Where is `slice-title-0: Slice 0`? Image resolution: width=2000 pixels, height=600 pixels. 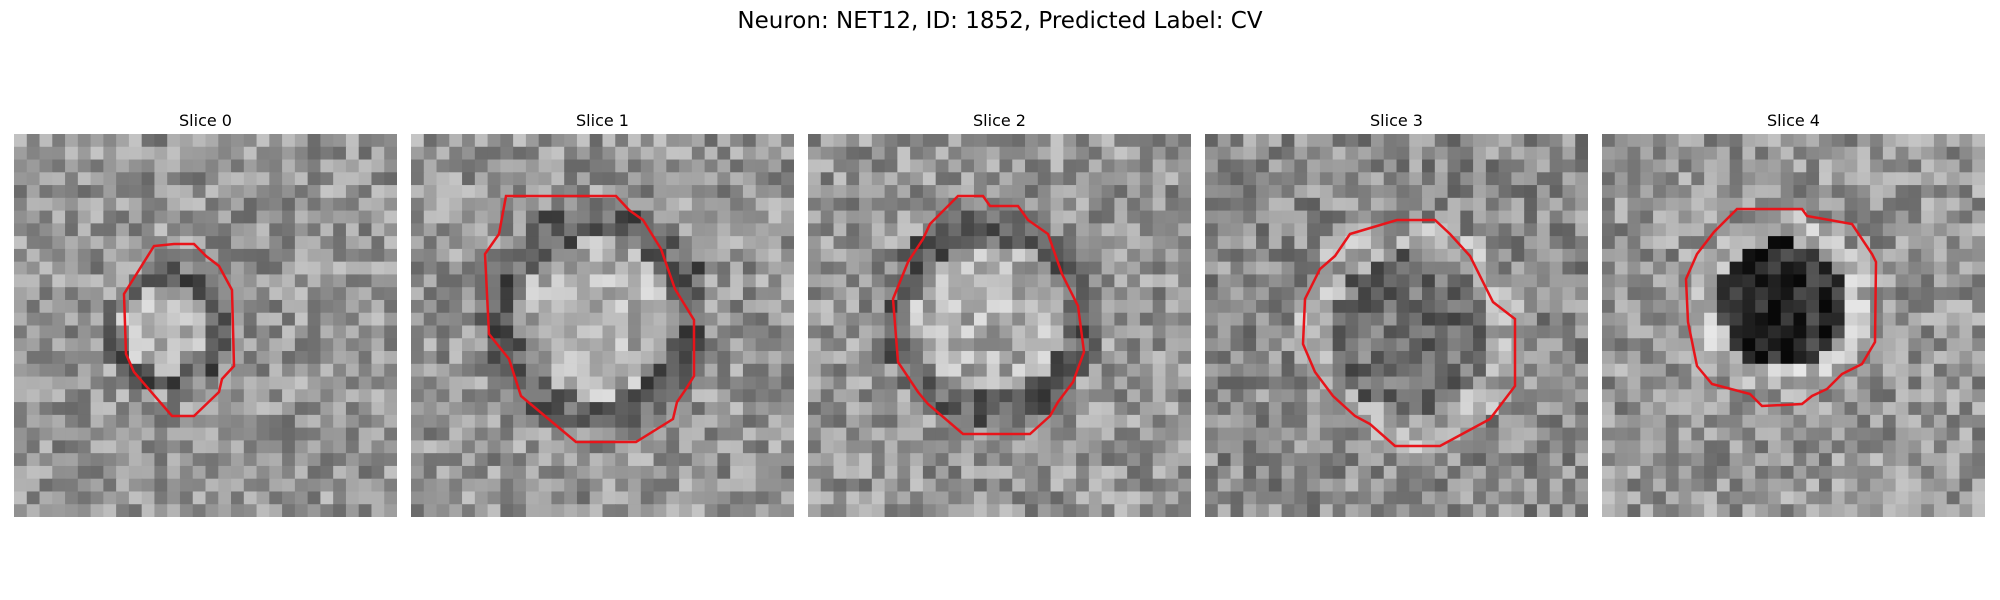 slice-title-0: Slice 0 is located at coordinates (205, 120).